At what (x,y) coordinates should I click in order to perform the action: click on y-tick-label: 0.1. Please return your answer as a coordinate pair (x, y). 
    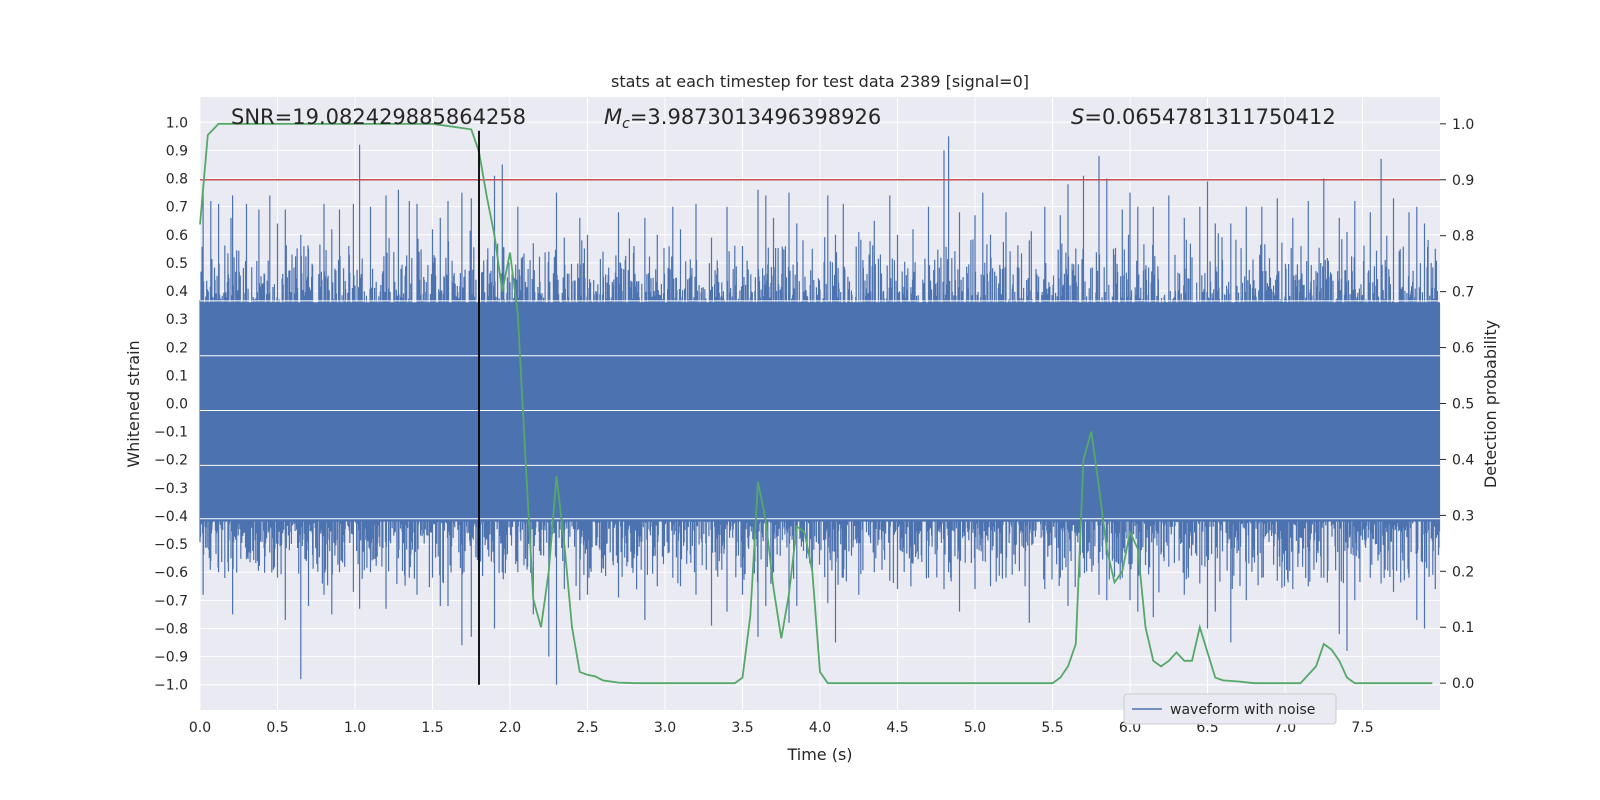
    Looking at the image, I should click on (177, 376).